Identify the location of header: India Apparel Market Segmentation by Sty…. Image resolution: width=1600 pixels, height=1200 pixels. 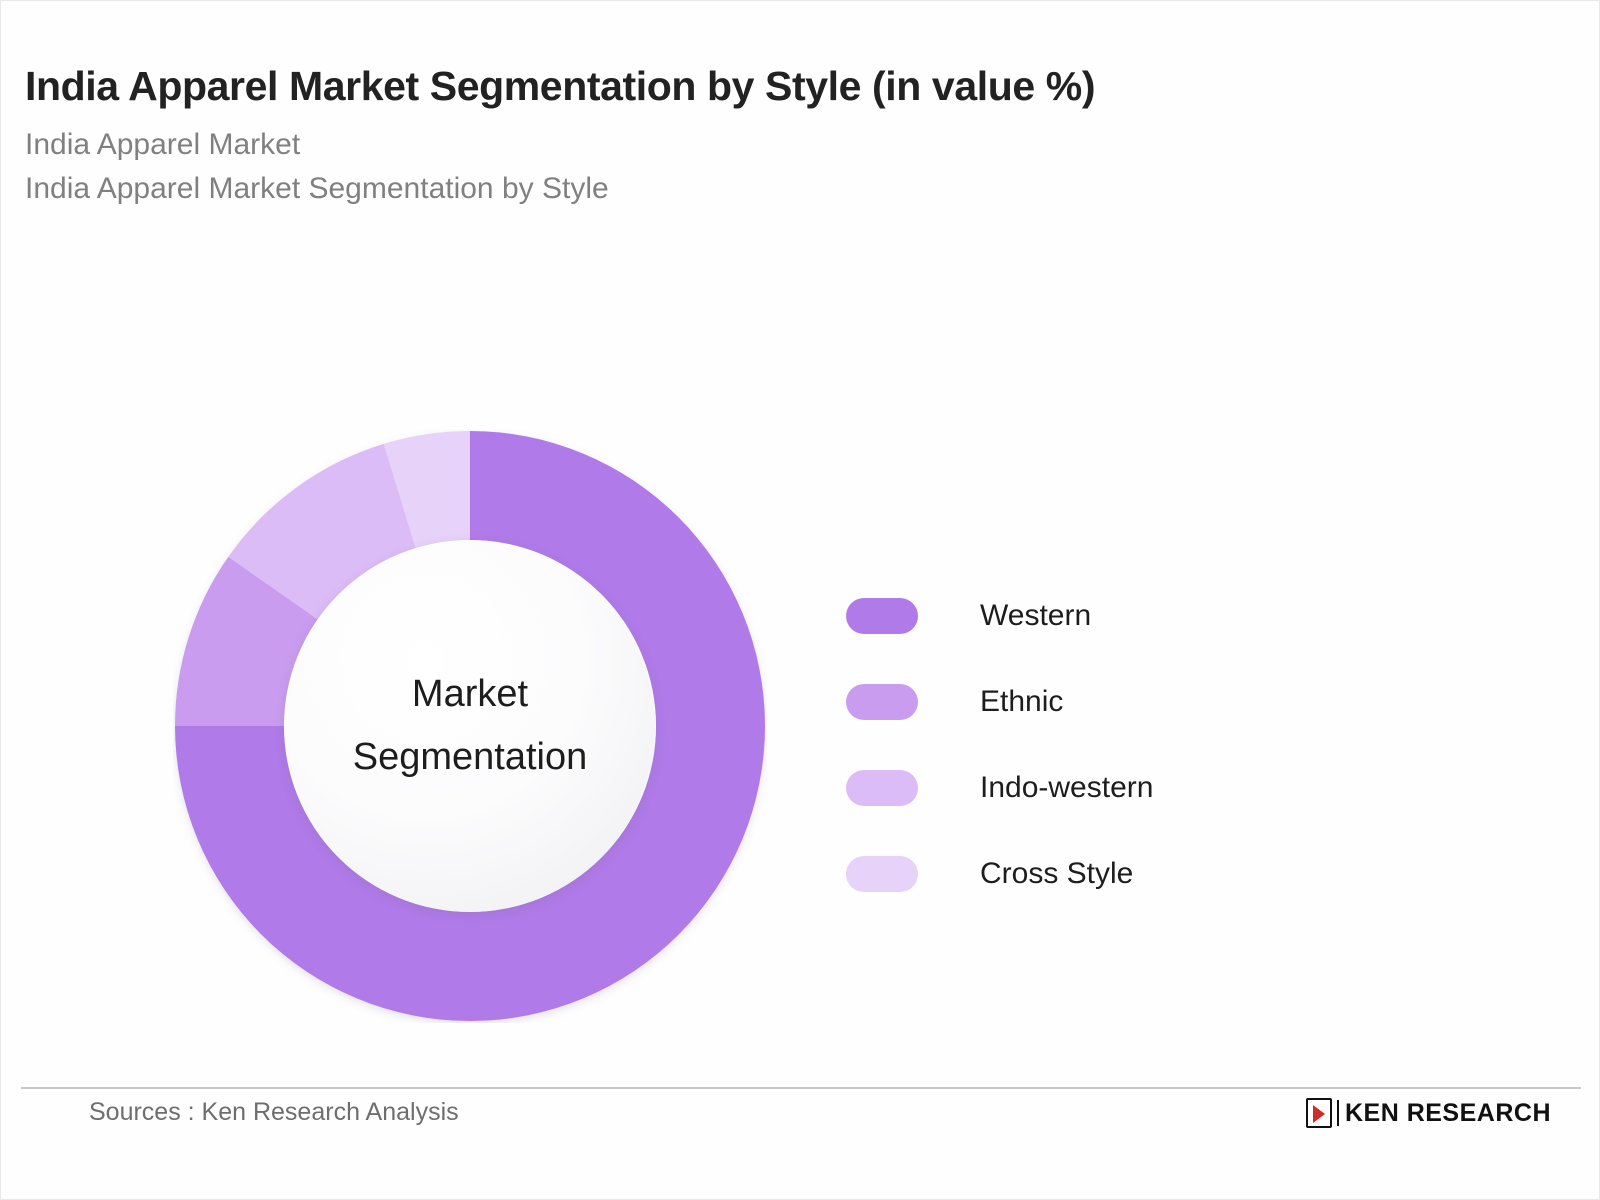
(775, 135).